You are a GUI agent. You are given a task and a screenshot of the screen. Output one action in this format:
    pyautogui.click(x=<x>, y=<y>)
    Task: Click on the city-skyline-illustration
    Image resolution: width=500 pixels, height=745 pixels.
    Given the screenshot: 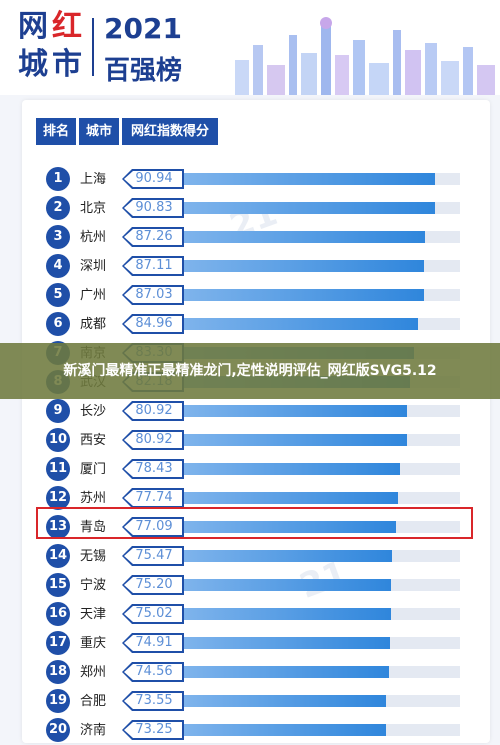 What is the action you would take?
    pyautogui.click(x=365, y=56)
    